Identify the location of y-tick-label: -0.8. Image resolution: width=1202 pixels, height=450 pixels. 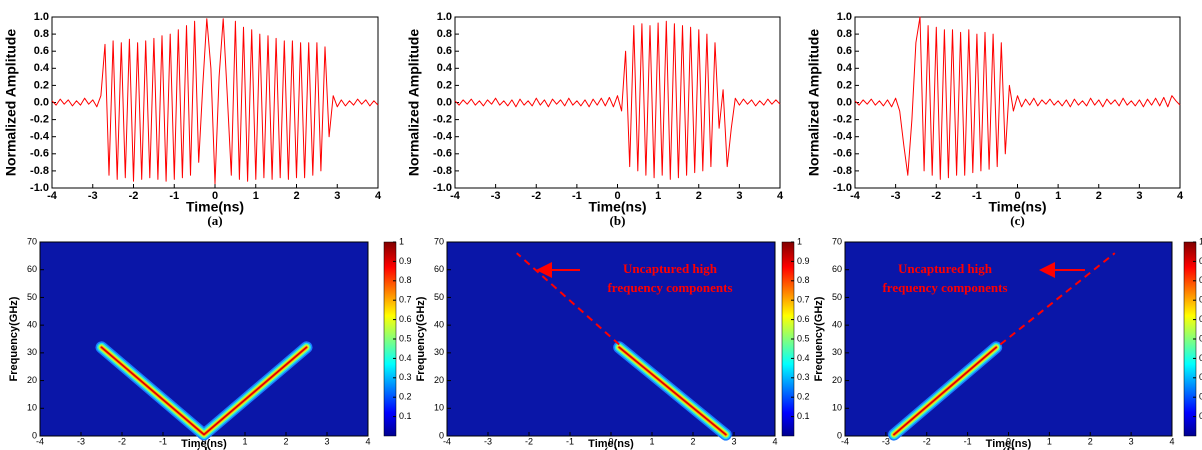
(842, 171).